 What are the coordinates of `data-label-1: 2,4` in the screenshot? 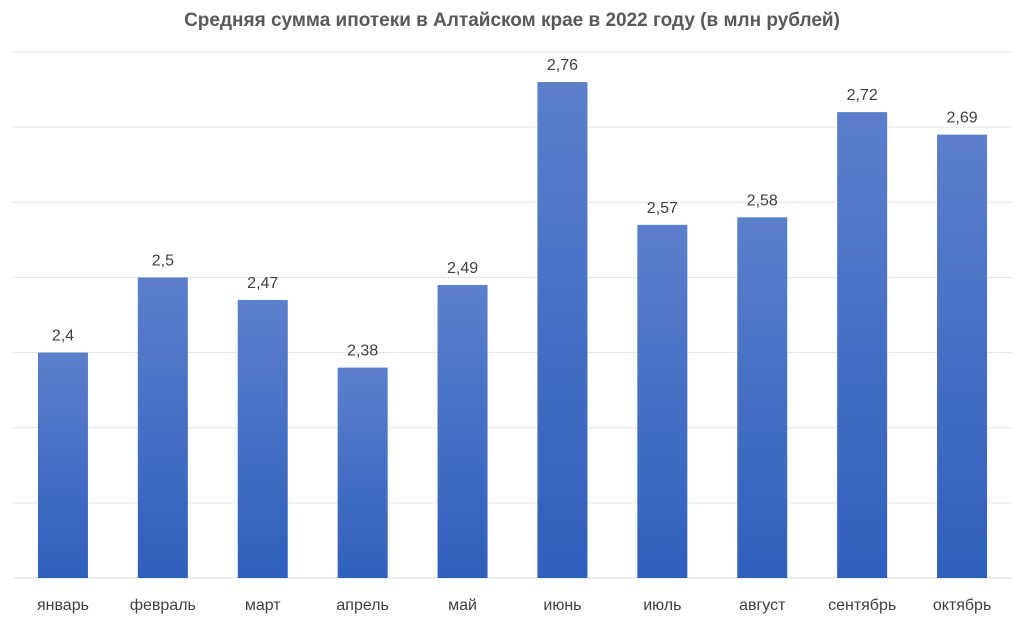 It's located at (63, 336).